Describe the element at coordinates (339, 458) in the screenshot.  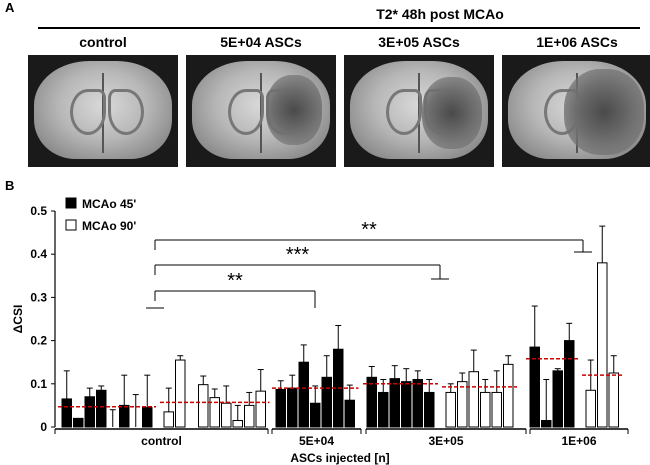
I see `x-axis-label: ASCs injected [n]` at that location.